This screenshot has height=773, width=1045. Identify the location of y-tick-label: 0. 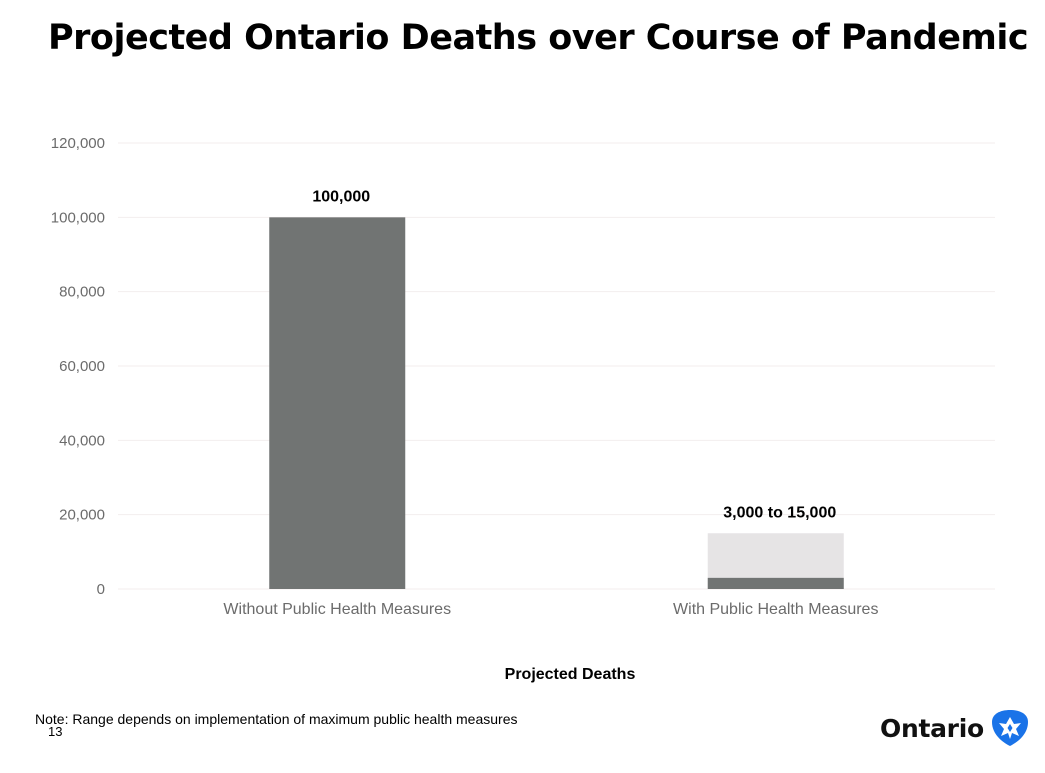
(101, 589).